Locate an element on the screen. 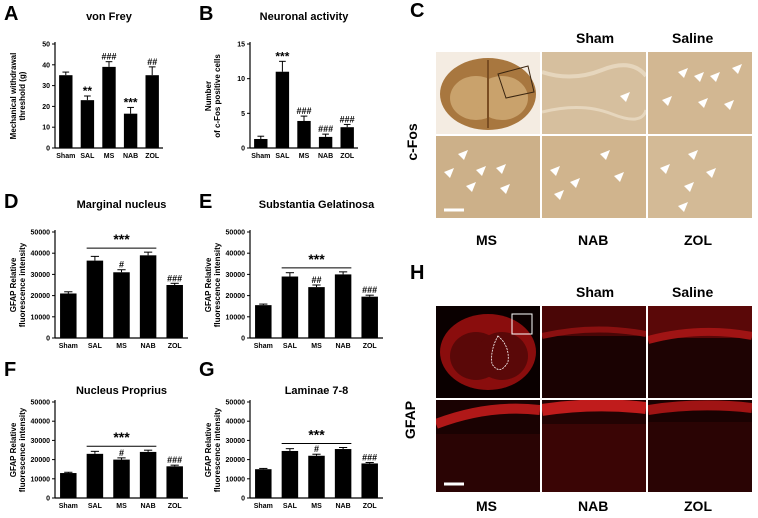 This screenshot has width=758, height=518. significance-label: ** is located at coordinates (88, 91).